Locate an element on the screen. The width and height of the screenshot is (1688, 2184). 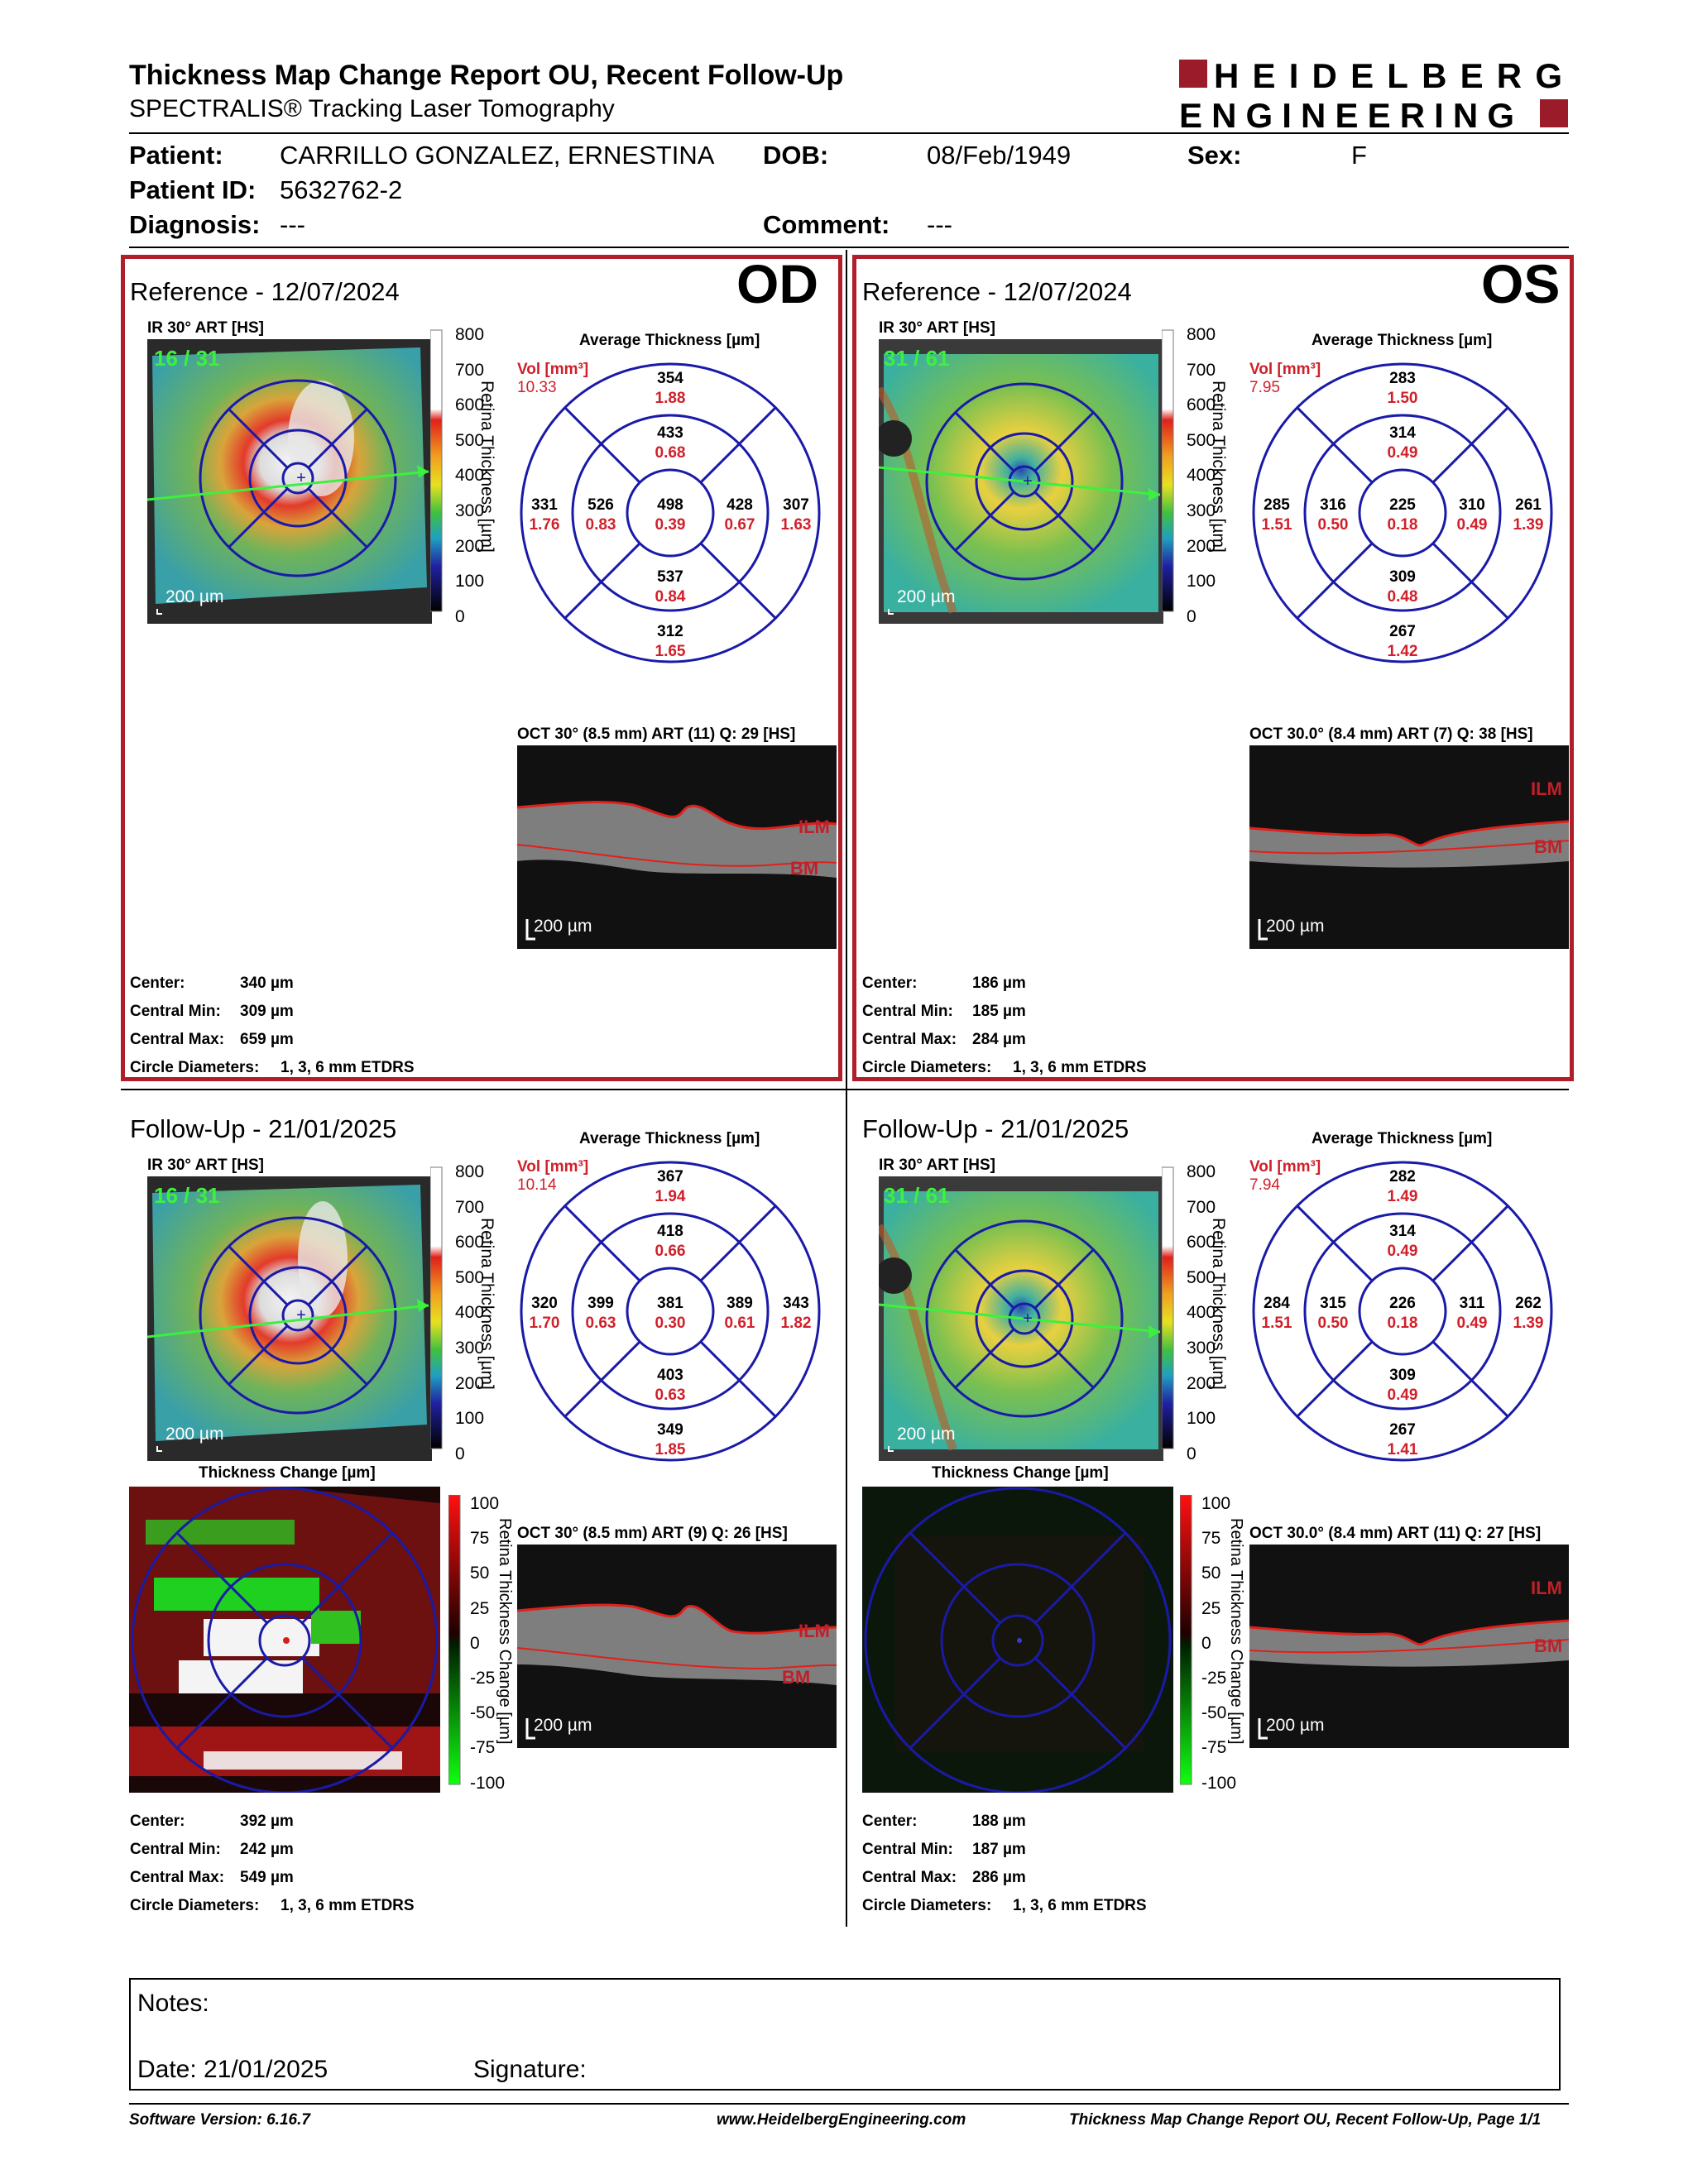
sex-label: Sex: is located at coordinates (1214, 155).